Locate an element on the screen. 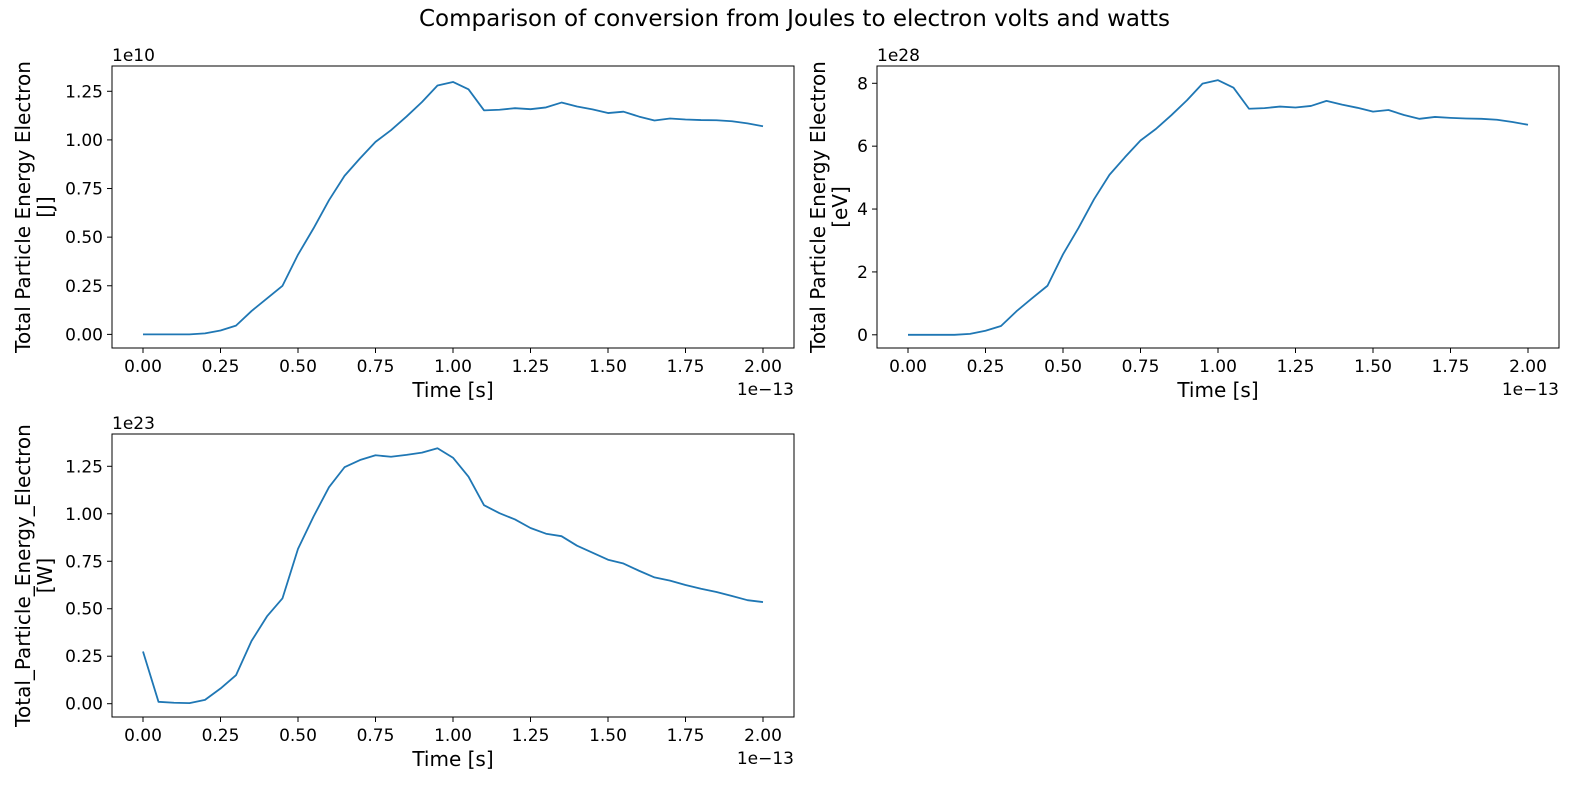 The width and height of the screenshot is (1589, 789). subplot-2-y-offset-label: 1e28 is located at coordinates (898, 56).